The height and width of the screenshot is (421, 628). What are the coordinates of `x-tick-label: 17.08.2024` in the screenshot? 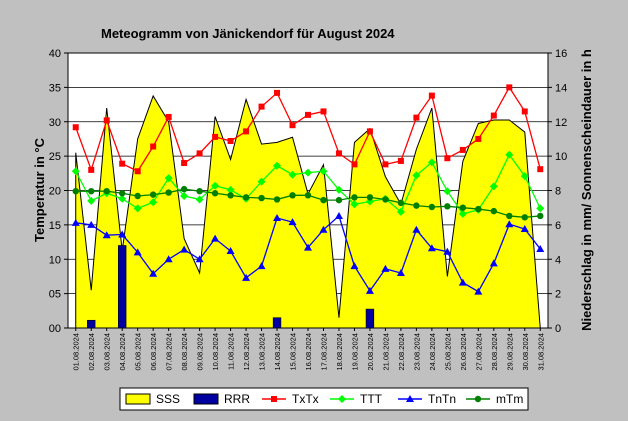 It's located at (323, 352).